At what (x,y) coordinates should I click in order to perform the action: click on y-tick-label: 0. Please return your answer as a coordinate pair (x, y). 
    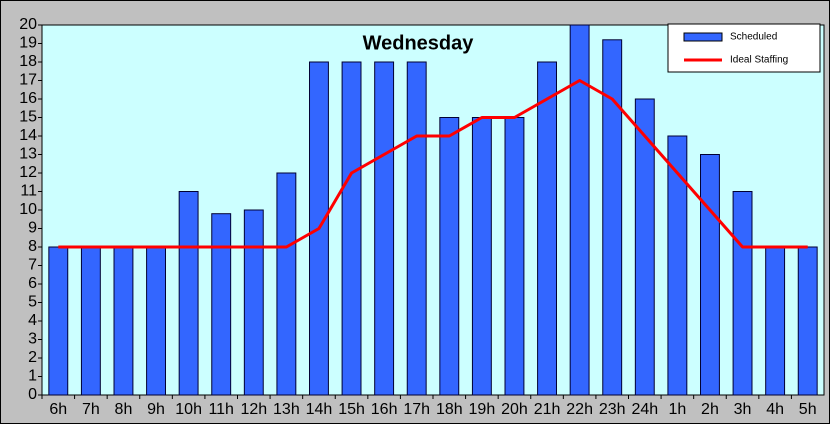
    Looking at the image, I should click on (32, 394).